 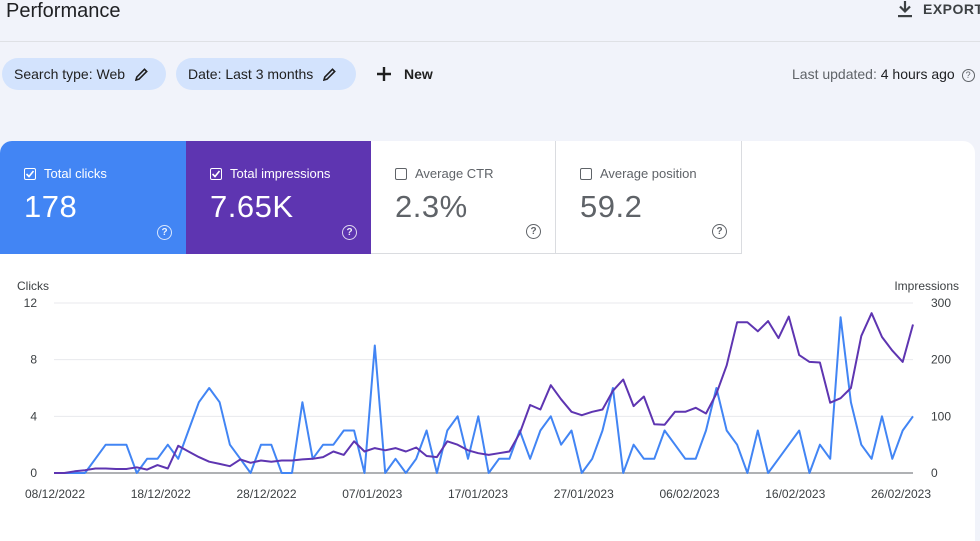 What do you see at coordinates (55, 494) in the screenshot?
I see `x-tick-label: 08/12/2022` at bounding box center [55, 494].